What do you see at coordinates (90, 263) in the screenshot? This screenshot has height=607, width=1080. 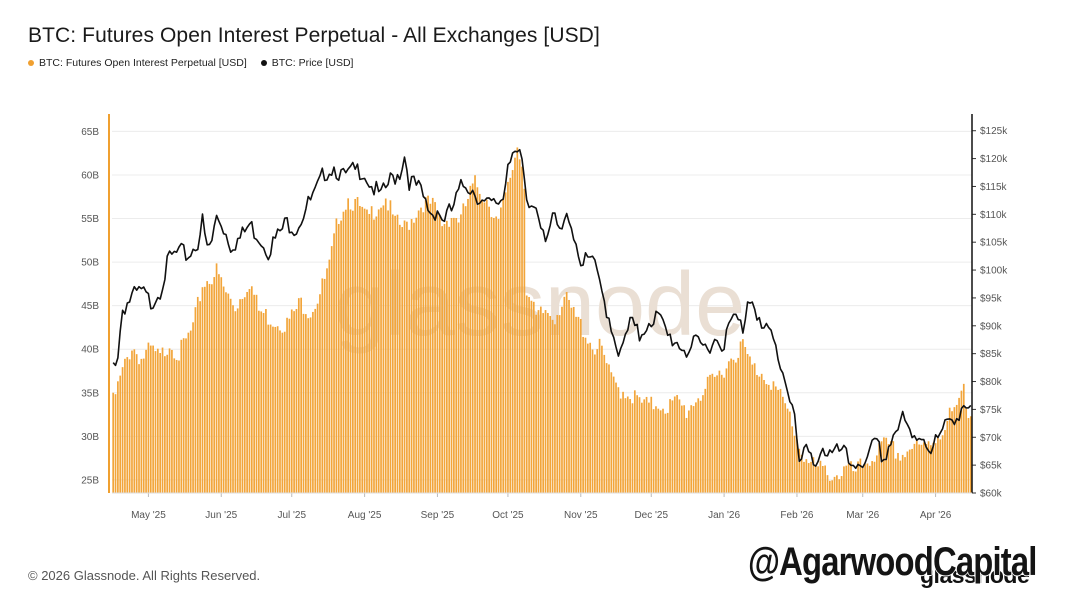 I see `y-left-tick-label: 50B` at bounding box center [90, 263].